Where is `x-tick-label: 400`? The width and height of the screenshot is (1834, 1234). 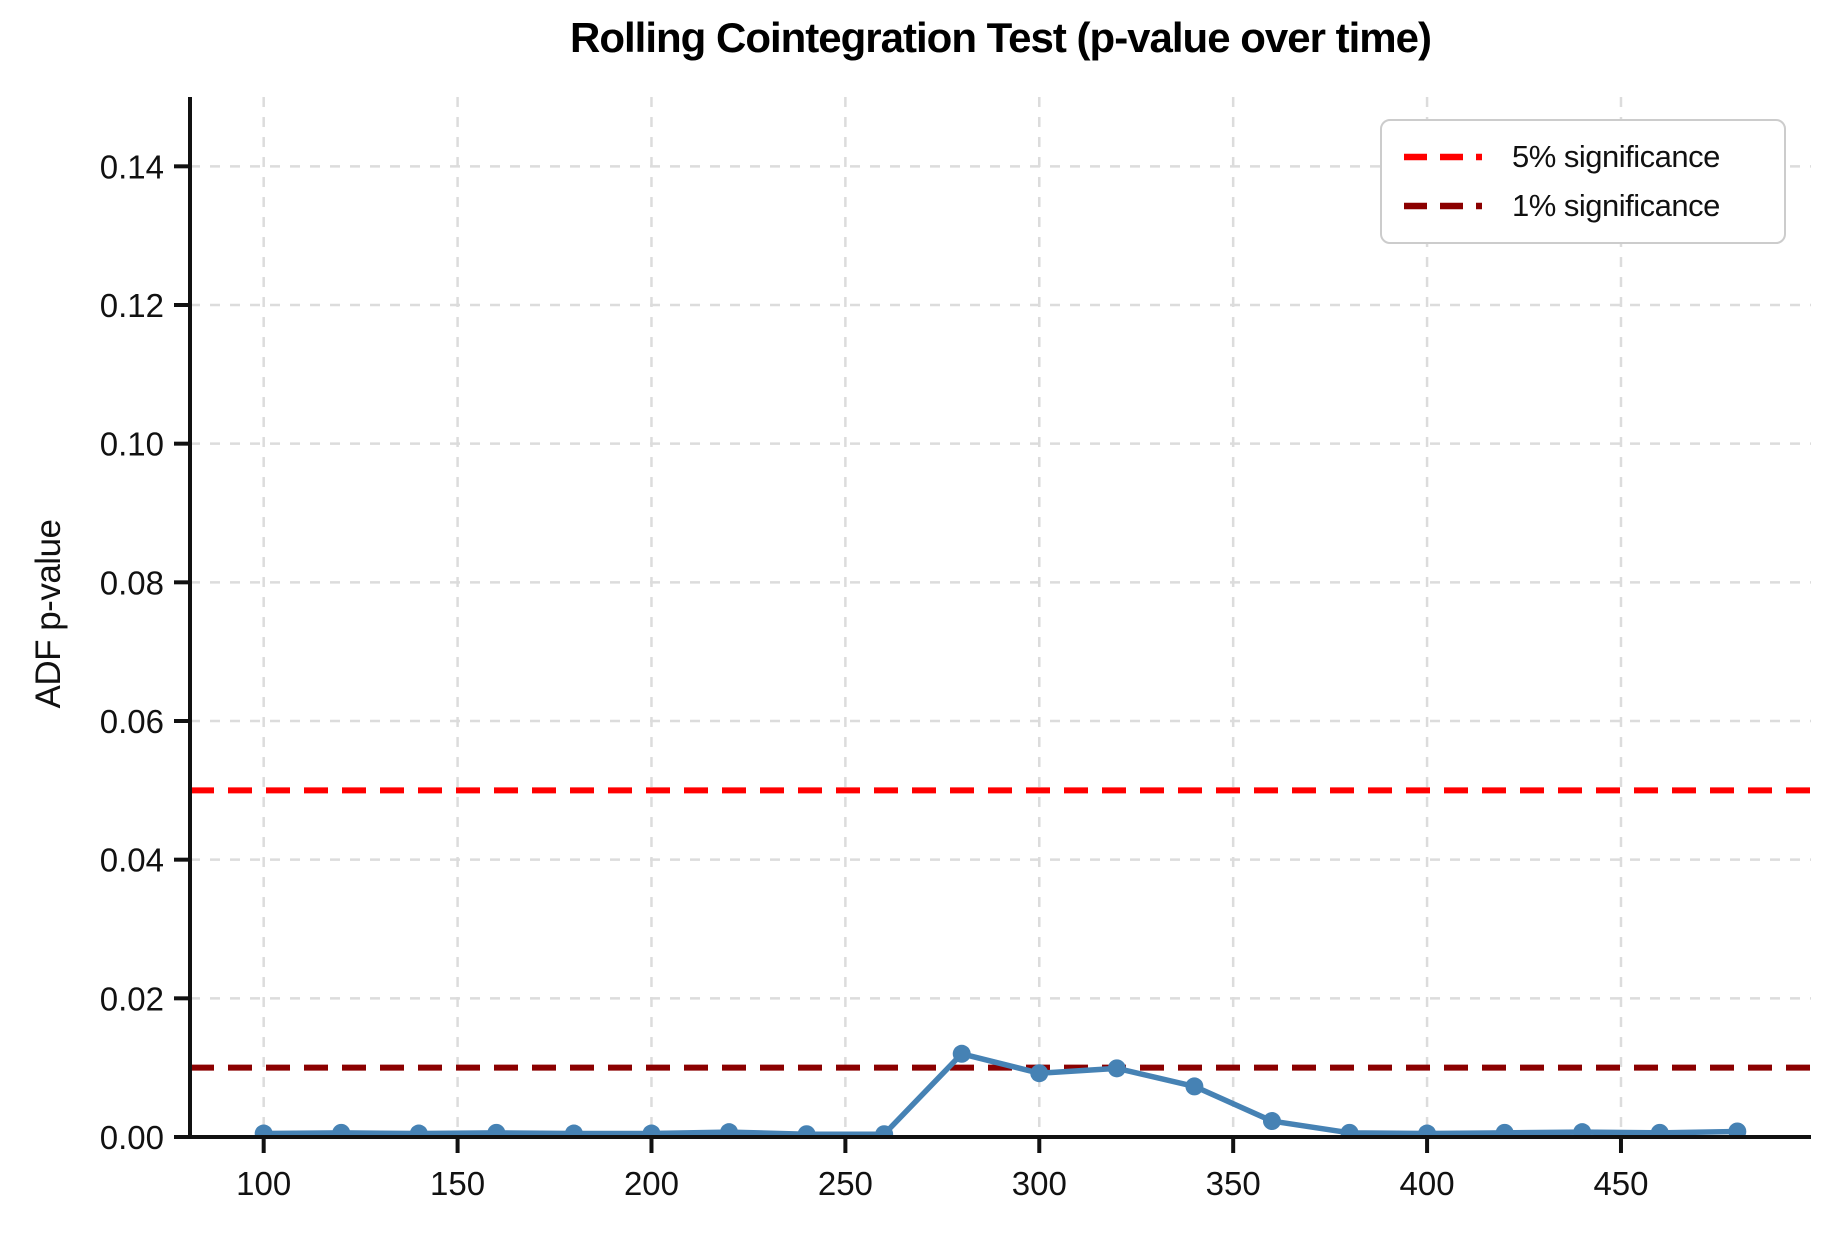
x-tick-label: 400 is located at coordinates (1427, 1183).